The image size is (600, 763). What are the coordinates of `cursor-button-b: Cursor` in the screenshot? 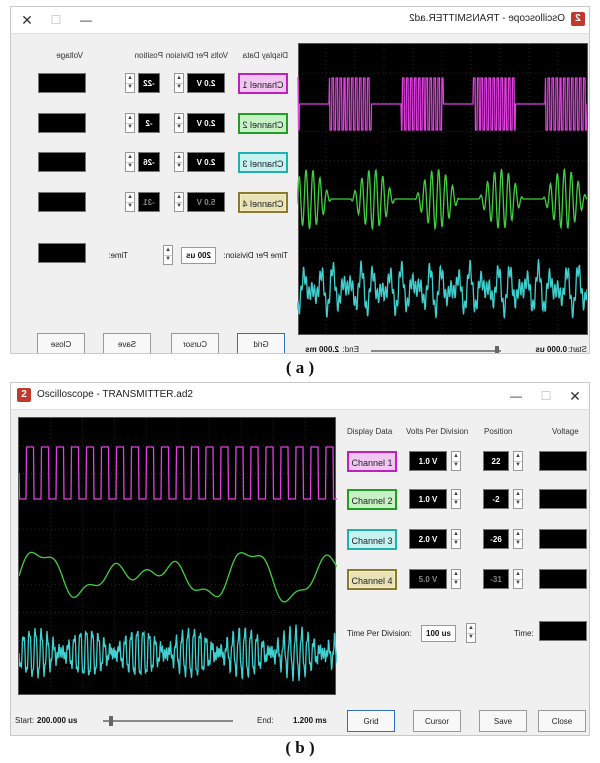 It's located at (437, 721).